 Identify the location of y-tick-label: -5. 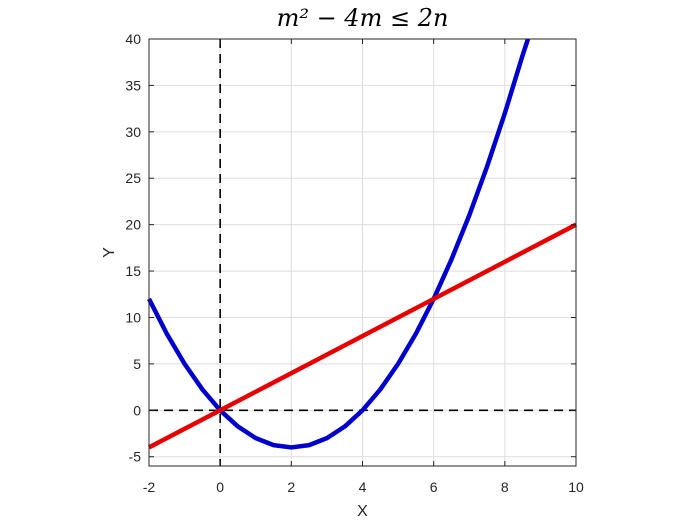
(135, 457).